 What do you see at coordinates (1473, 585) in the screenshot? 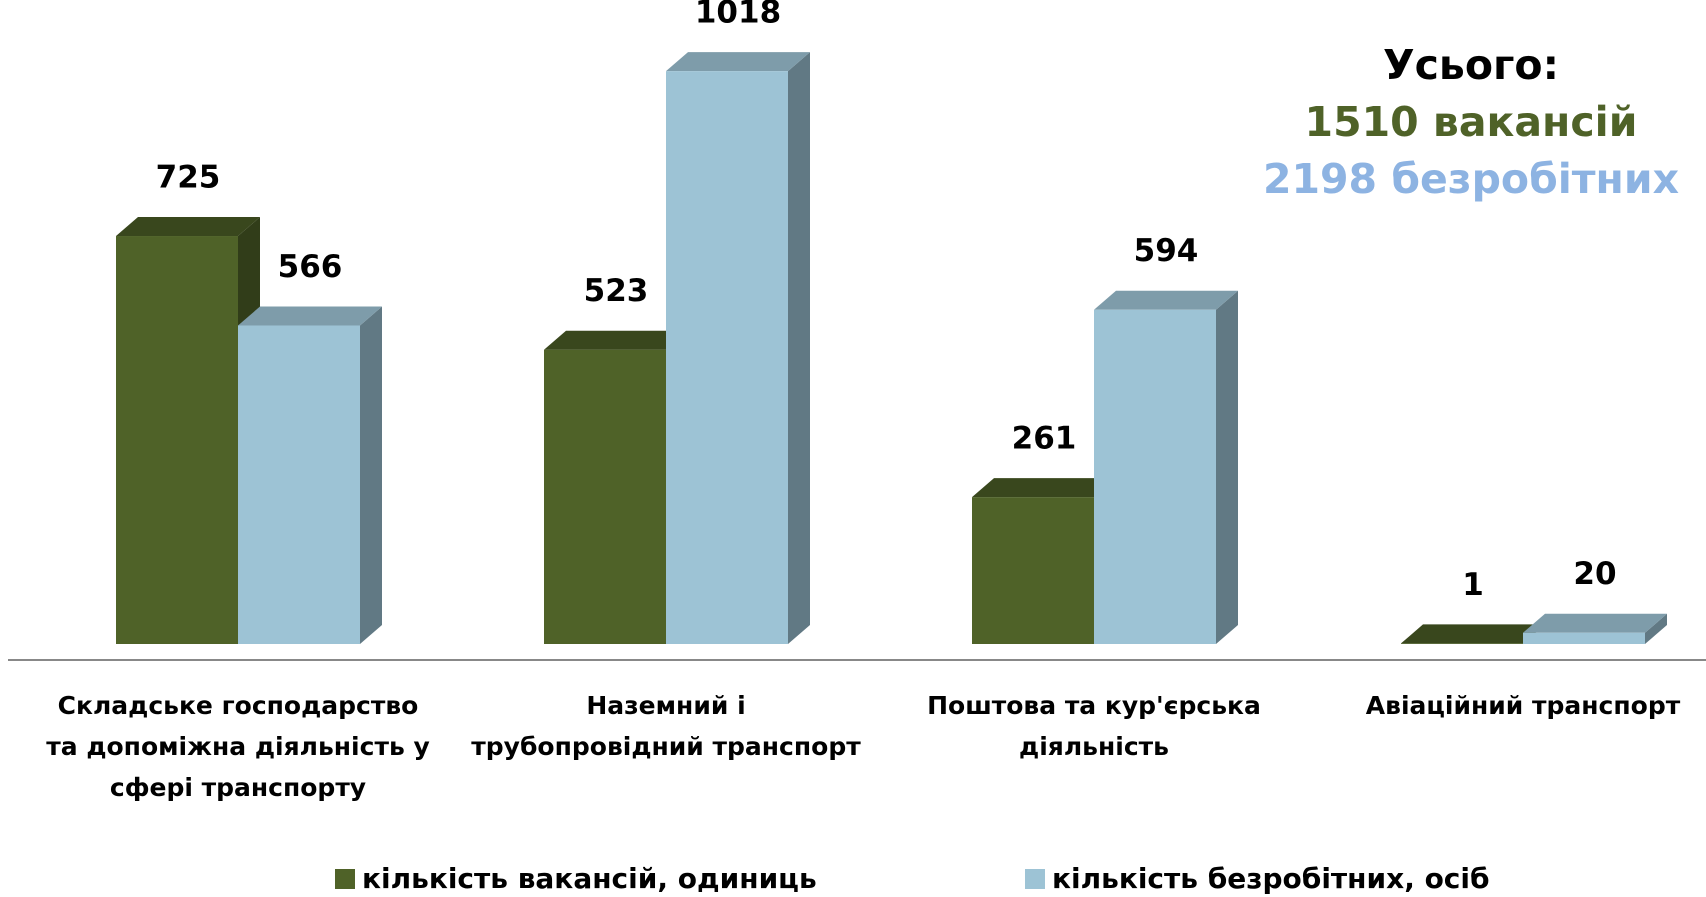
I see `value-label: 1` at bounding box center [1473, 585].